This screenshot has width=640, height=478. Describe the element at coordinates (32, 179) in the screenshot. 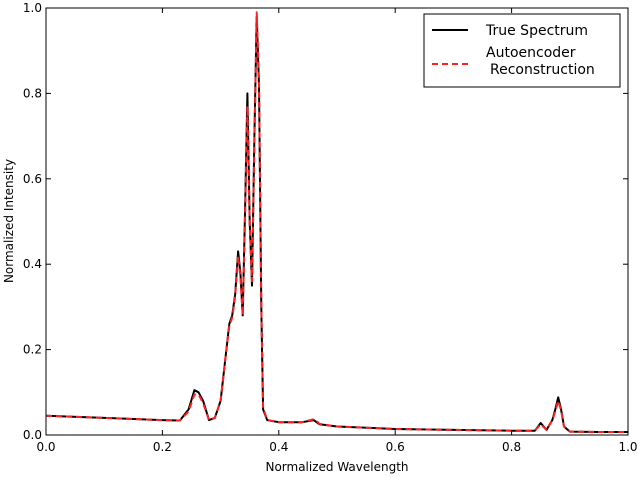

I see `y-tick-label: 0.6` at that location.